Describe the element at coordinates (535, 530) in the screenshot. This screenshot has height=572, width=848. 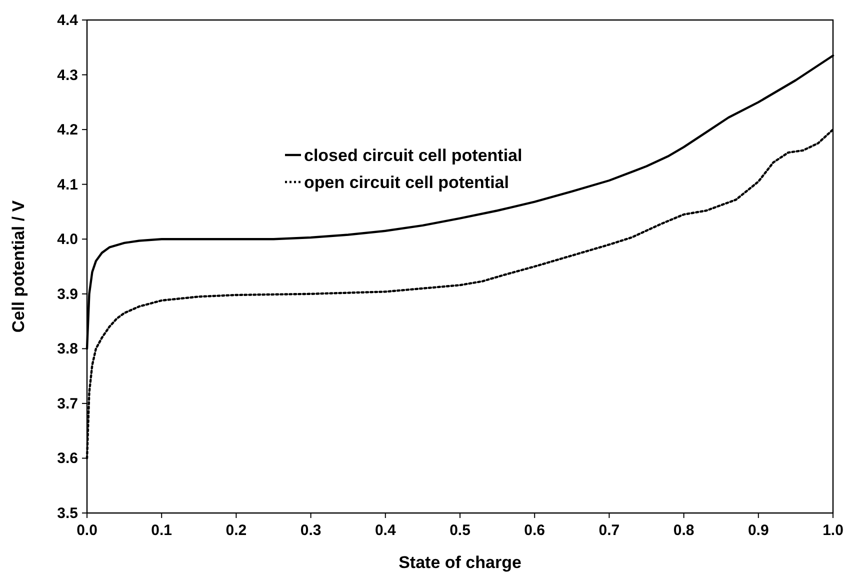
I see `x-tick-label: 0.6` at that location.